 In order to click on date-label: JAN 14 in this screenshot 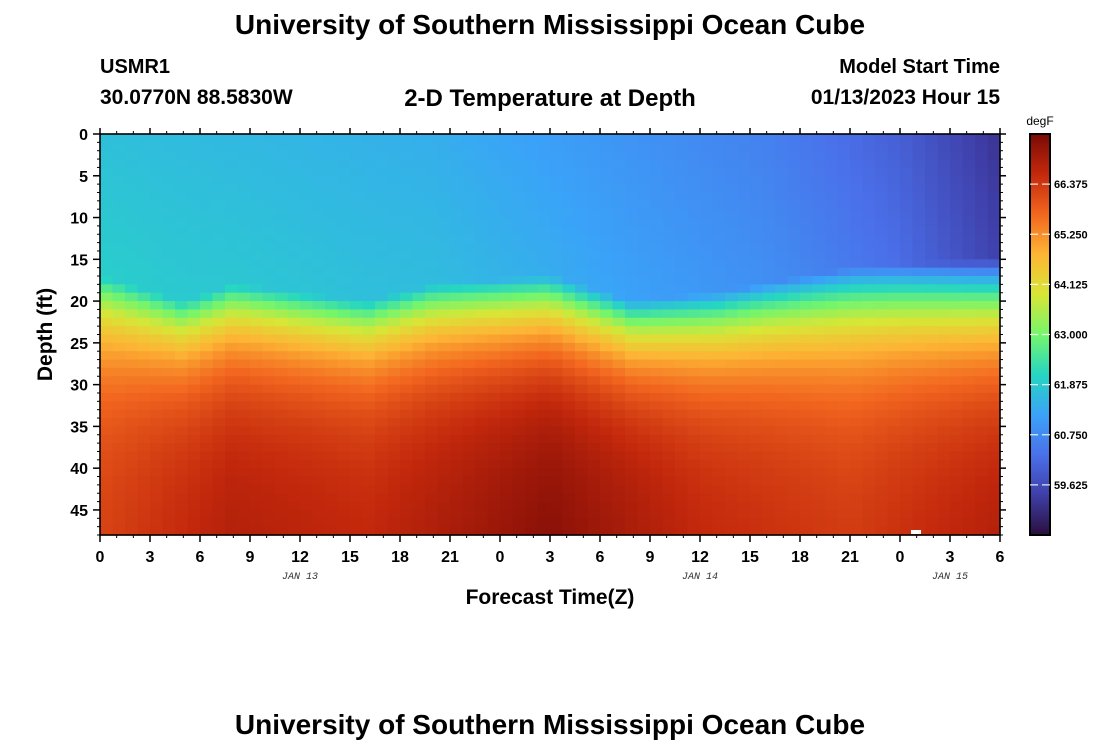, I will do `click(700, 577)`.